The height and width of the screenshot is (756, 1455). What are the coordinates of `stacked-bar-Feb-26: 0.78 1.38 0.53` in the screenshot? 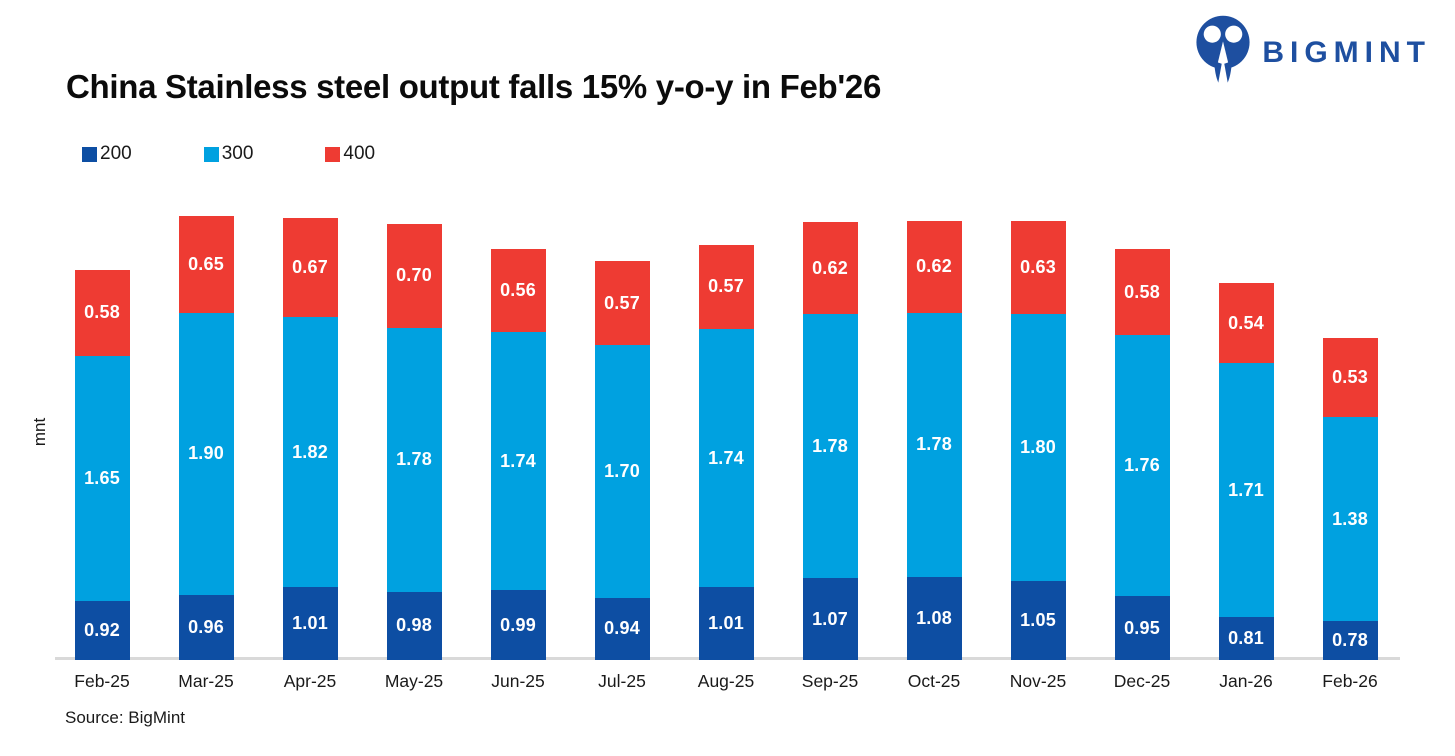 It's located at (1350, 499).